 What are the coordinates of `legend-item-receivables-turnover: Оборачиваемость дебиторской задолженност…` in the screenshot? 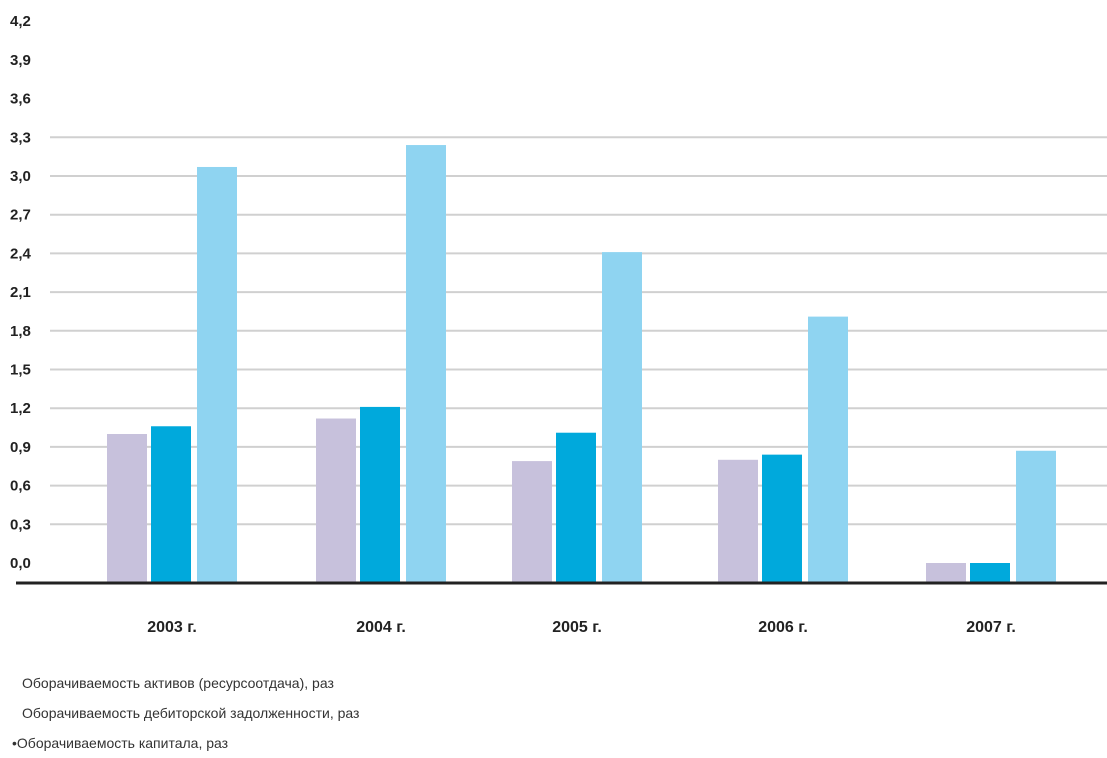 It's located at (185, 713).